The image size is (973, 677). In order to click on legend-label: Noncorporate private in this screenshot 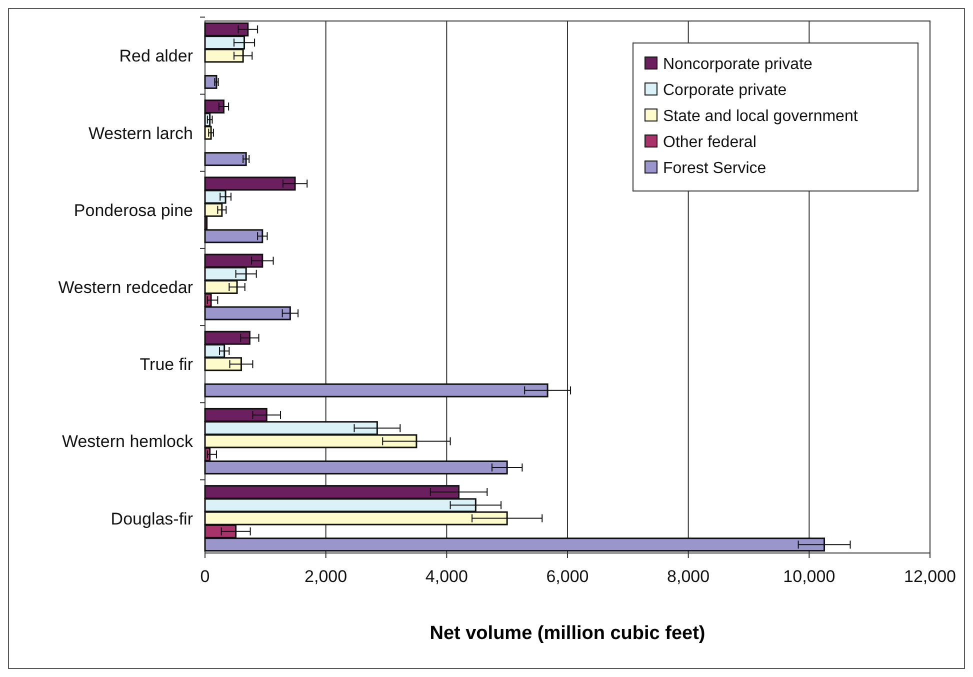, I will do `click(738, 64)`.